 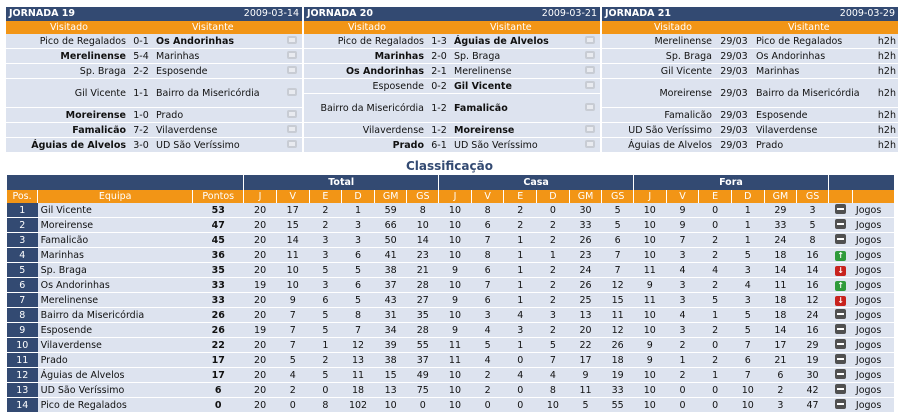 I want to click on total-wins: 11, so click(x=293, y=255).